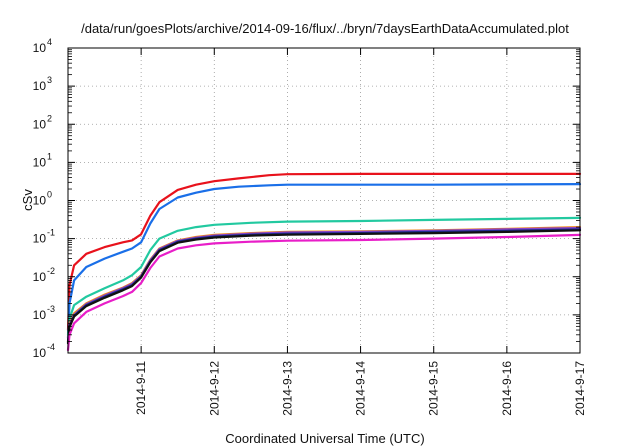 The height and width of the screenshot is (448, 640). Describe the element at coordinates (287, 388) in the screenshot. I see `x-tick-label: 2014-9-13` at that location.